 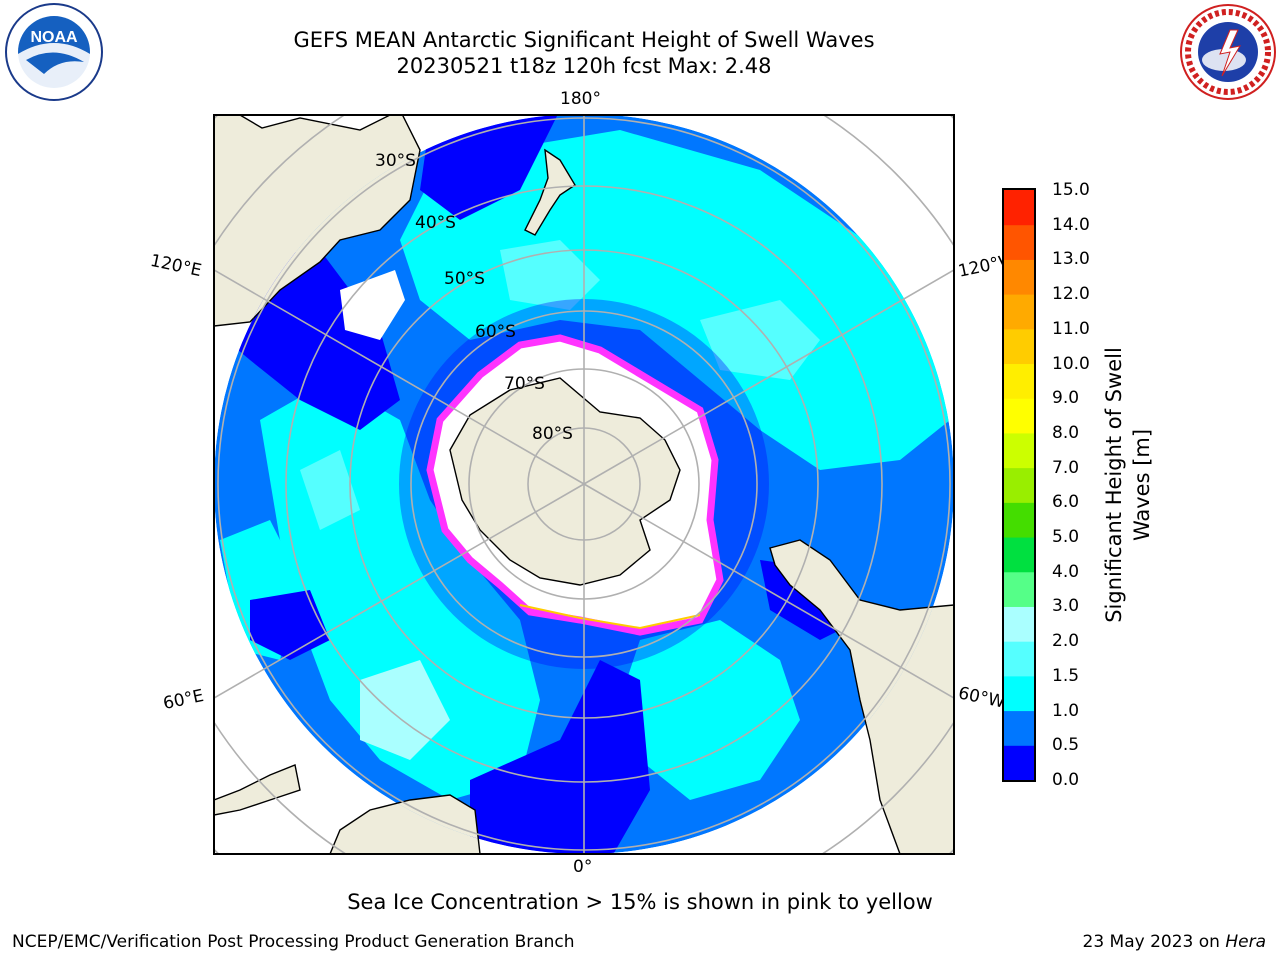 What do you see at coordinates (1066, 780) in the screenshot?
I see `colorbar-tick-label: 0.0` at bounding box center [1066, 780].